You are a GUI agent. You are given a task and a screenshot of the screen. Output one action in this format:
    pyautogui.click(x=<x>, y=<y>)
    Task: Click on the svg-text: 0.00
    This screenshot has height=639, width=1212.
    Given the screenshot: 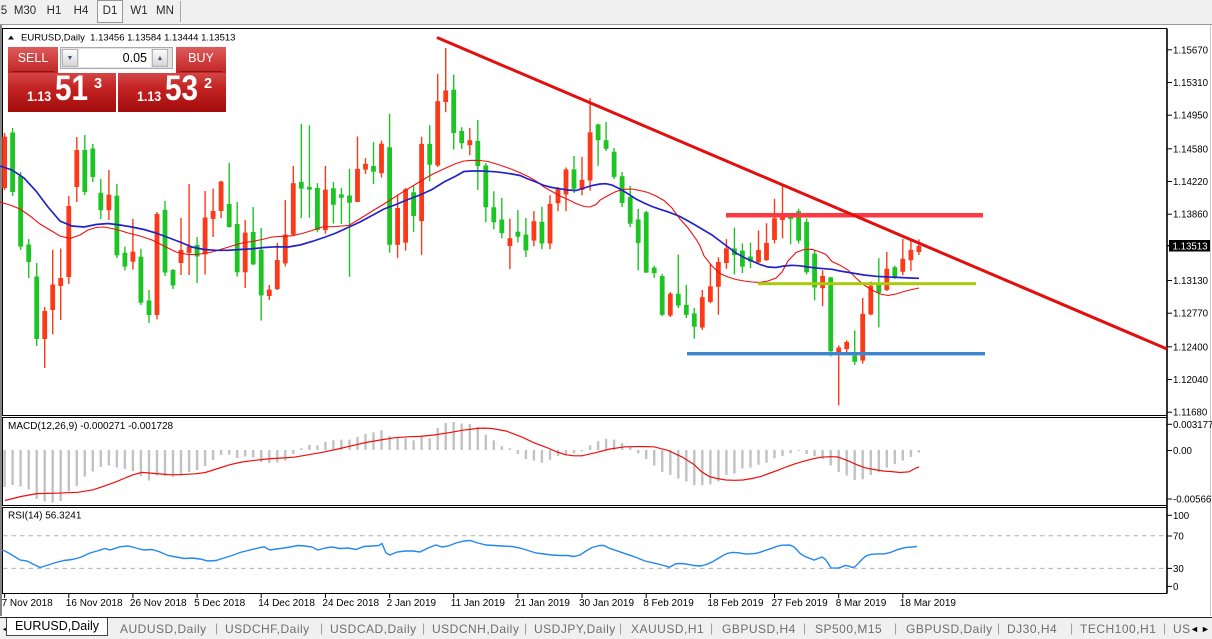 What is the action you would take?
    pyautogui.click(x=1182, y=451)
    